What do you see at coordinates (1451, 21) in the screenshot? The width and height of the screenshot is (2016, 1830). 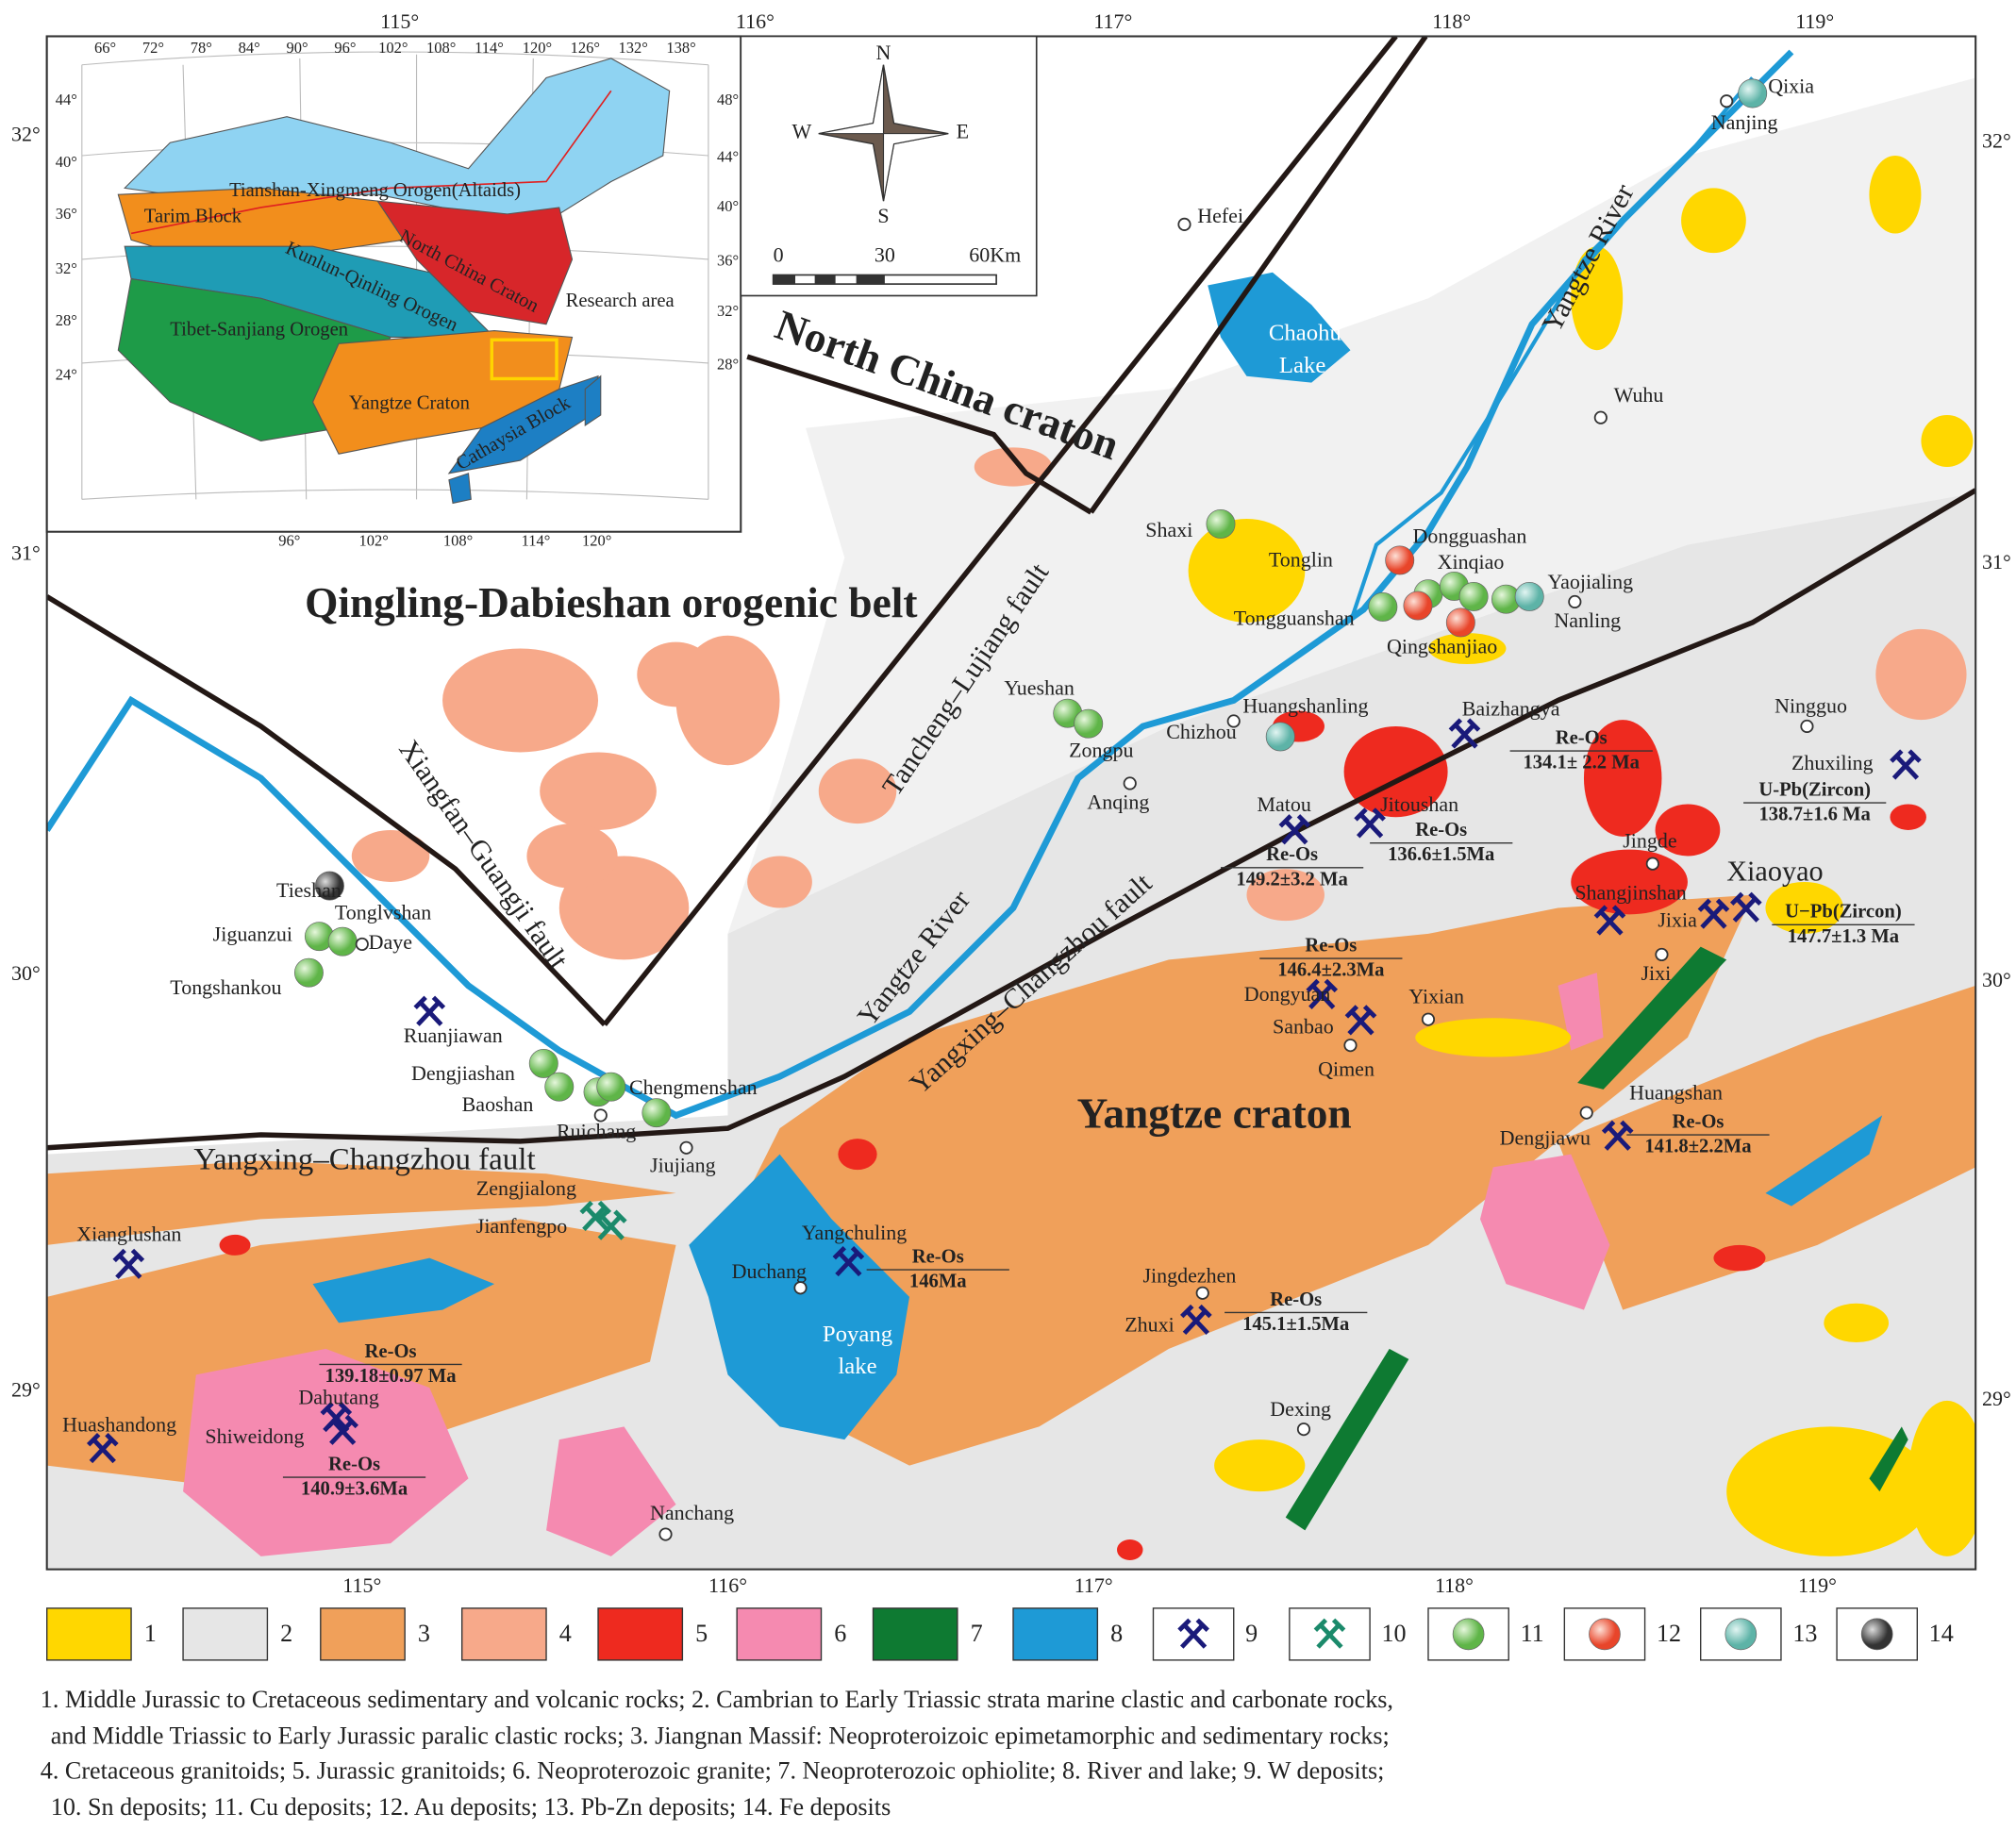 I see `longitude-label: 118°` at bounding box center [1451, 21].